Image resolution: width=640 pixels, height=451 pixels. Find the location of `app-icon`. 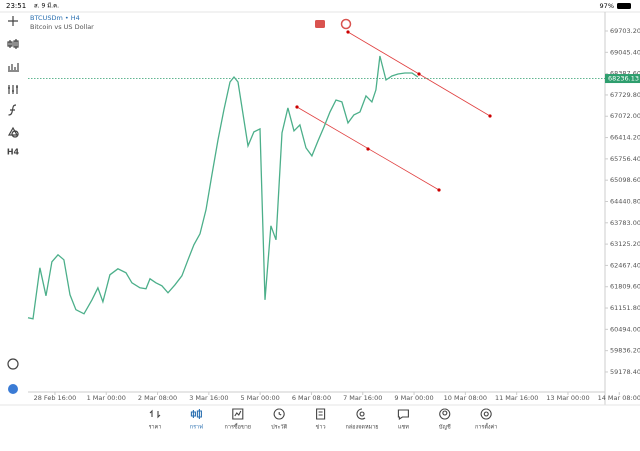

app-icon is located at coordinates (13, 389).